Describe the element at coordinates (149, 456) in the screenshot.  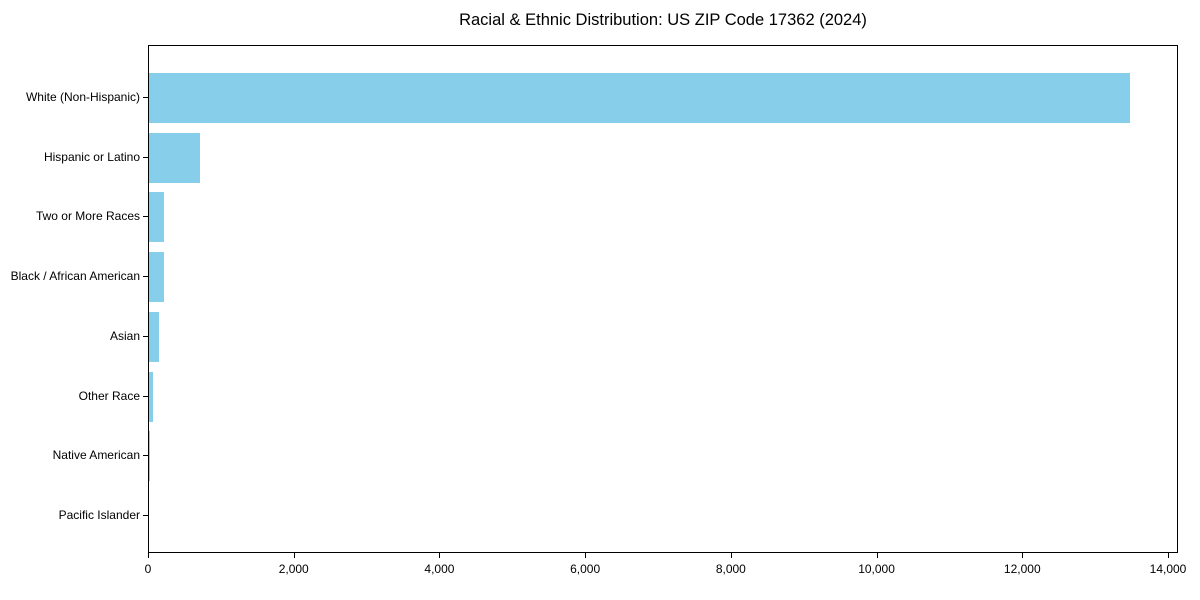
I see `bar-native-american` at that location.